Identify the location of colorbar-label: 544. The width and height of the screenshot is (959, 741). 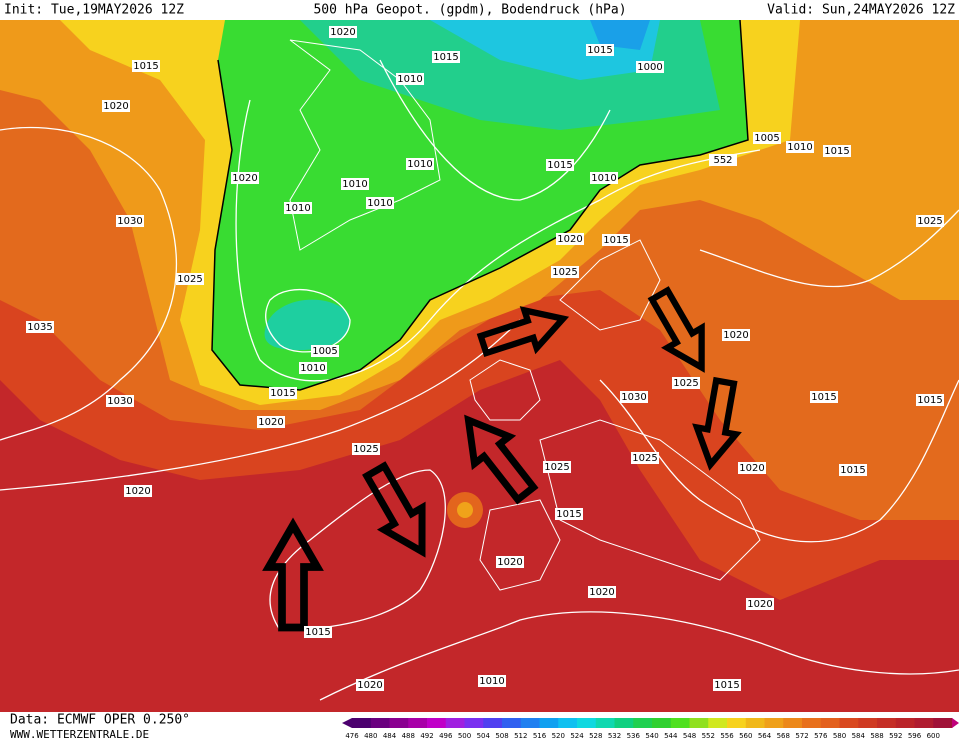
(671, 736).